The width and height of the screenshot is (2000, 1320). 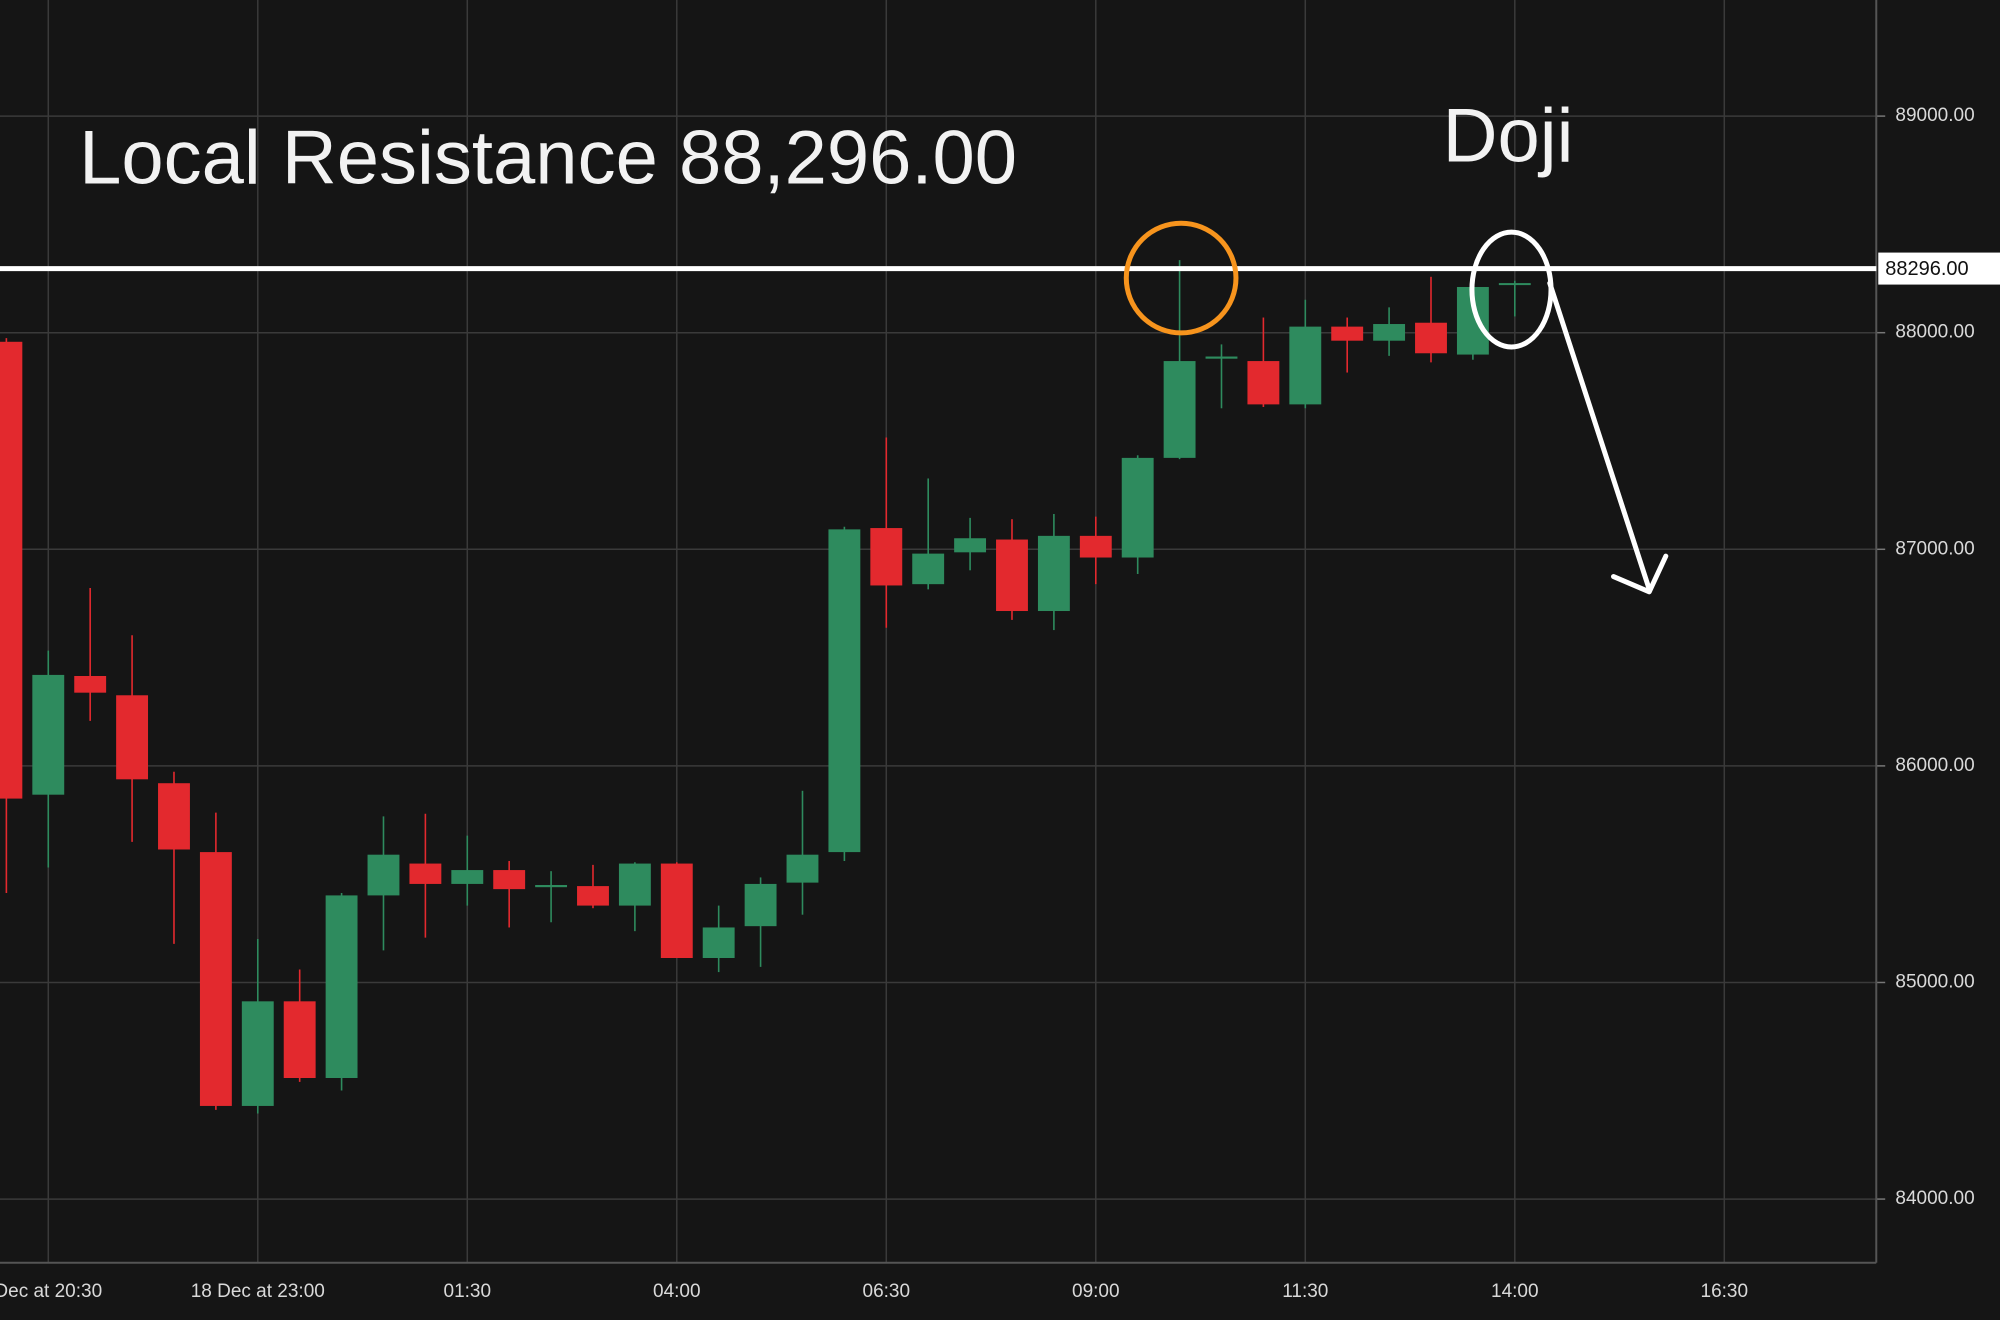 I want to click on y-tick-label: 86000.00, so click(x=1934, y=765).